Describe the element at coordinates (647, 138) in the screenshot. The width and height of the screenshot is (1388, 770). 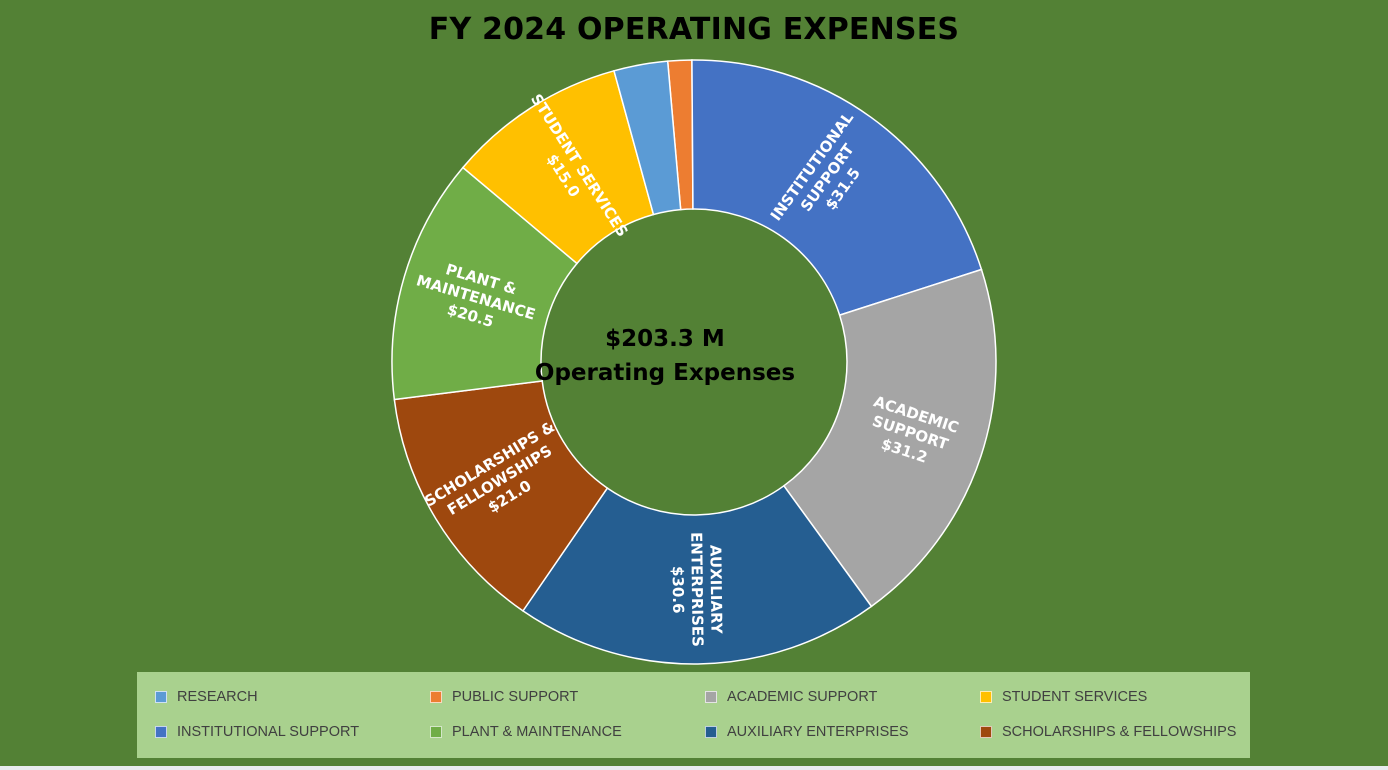
I see `slice-research` at that location.